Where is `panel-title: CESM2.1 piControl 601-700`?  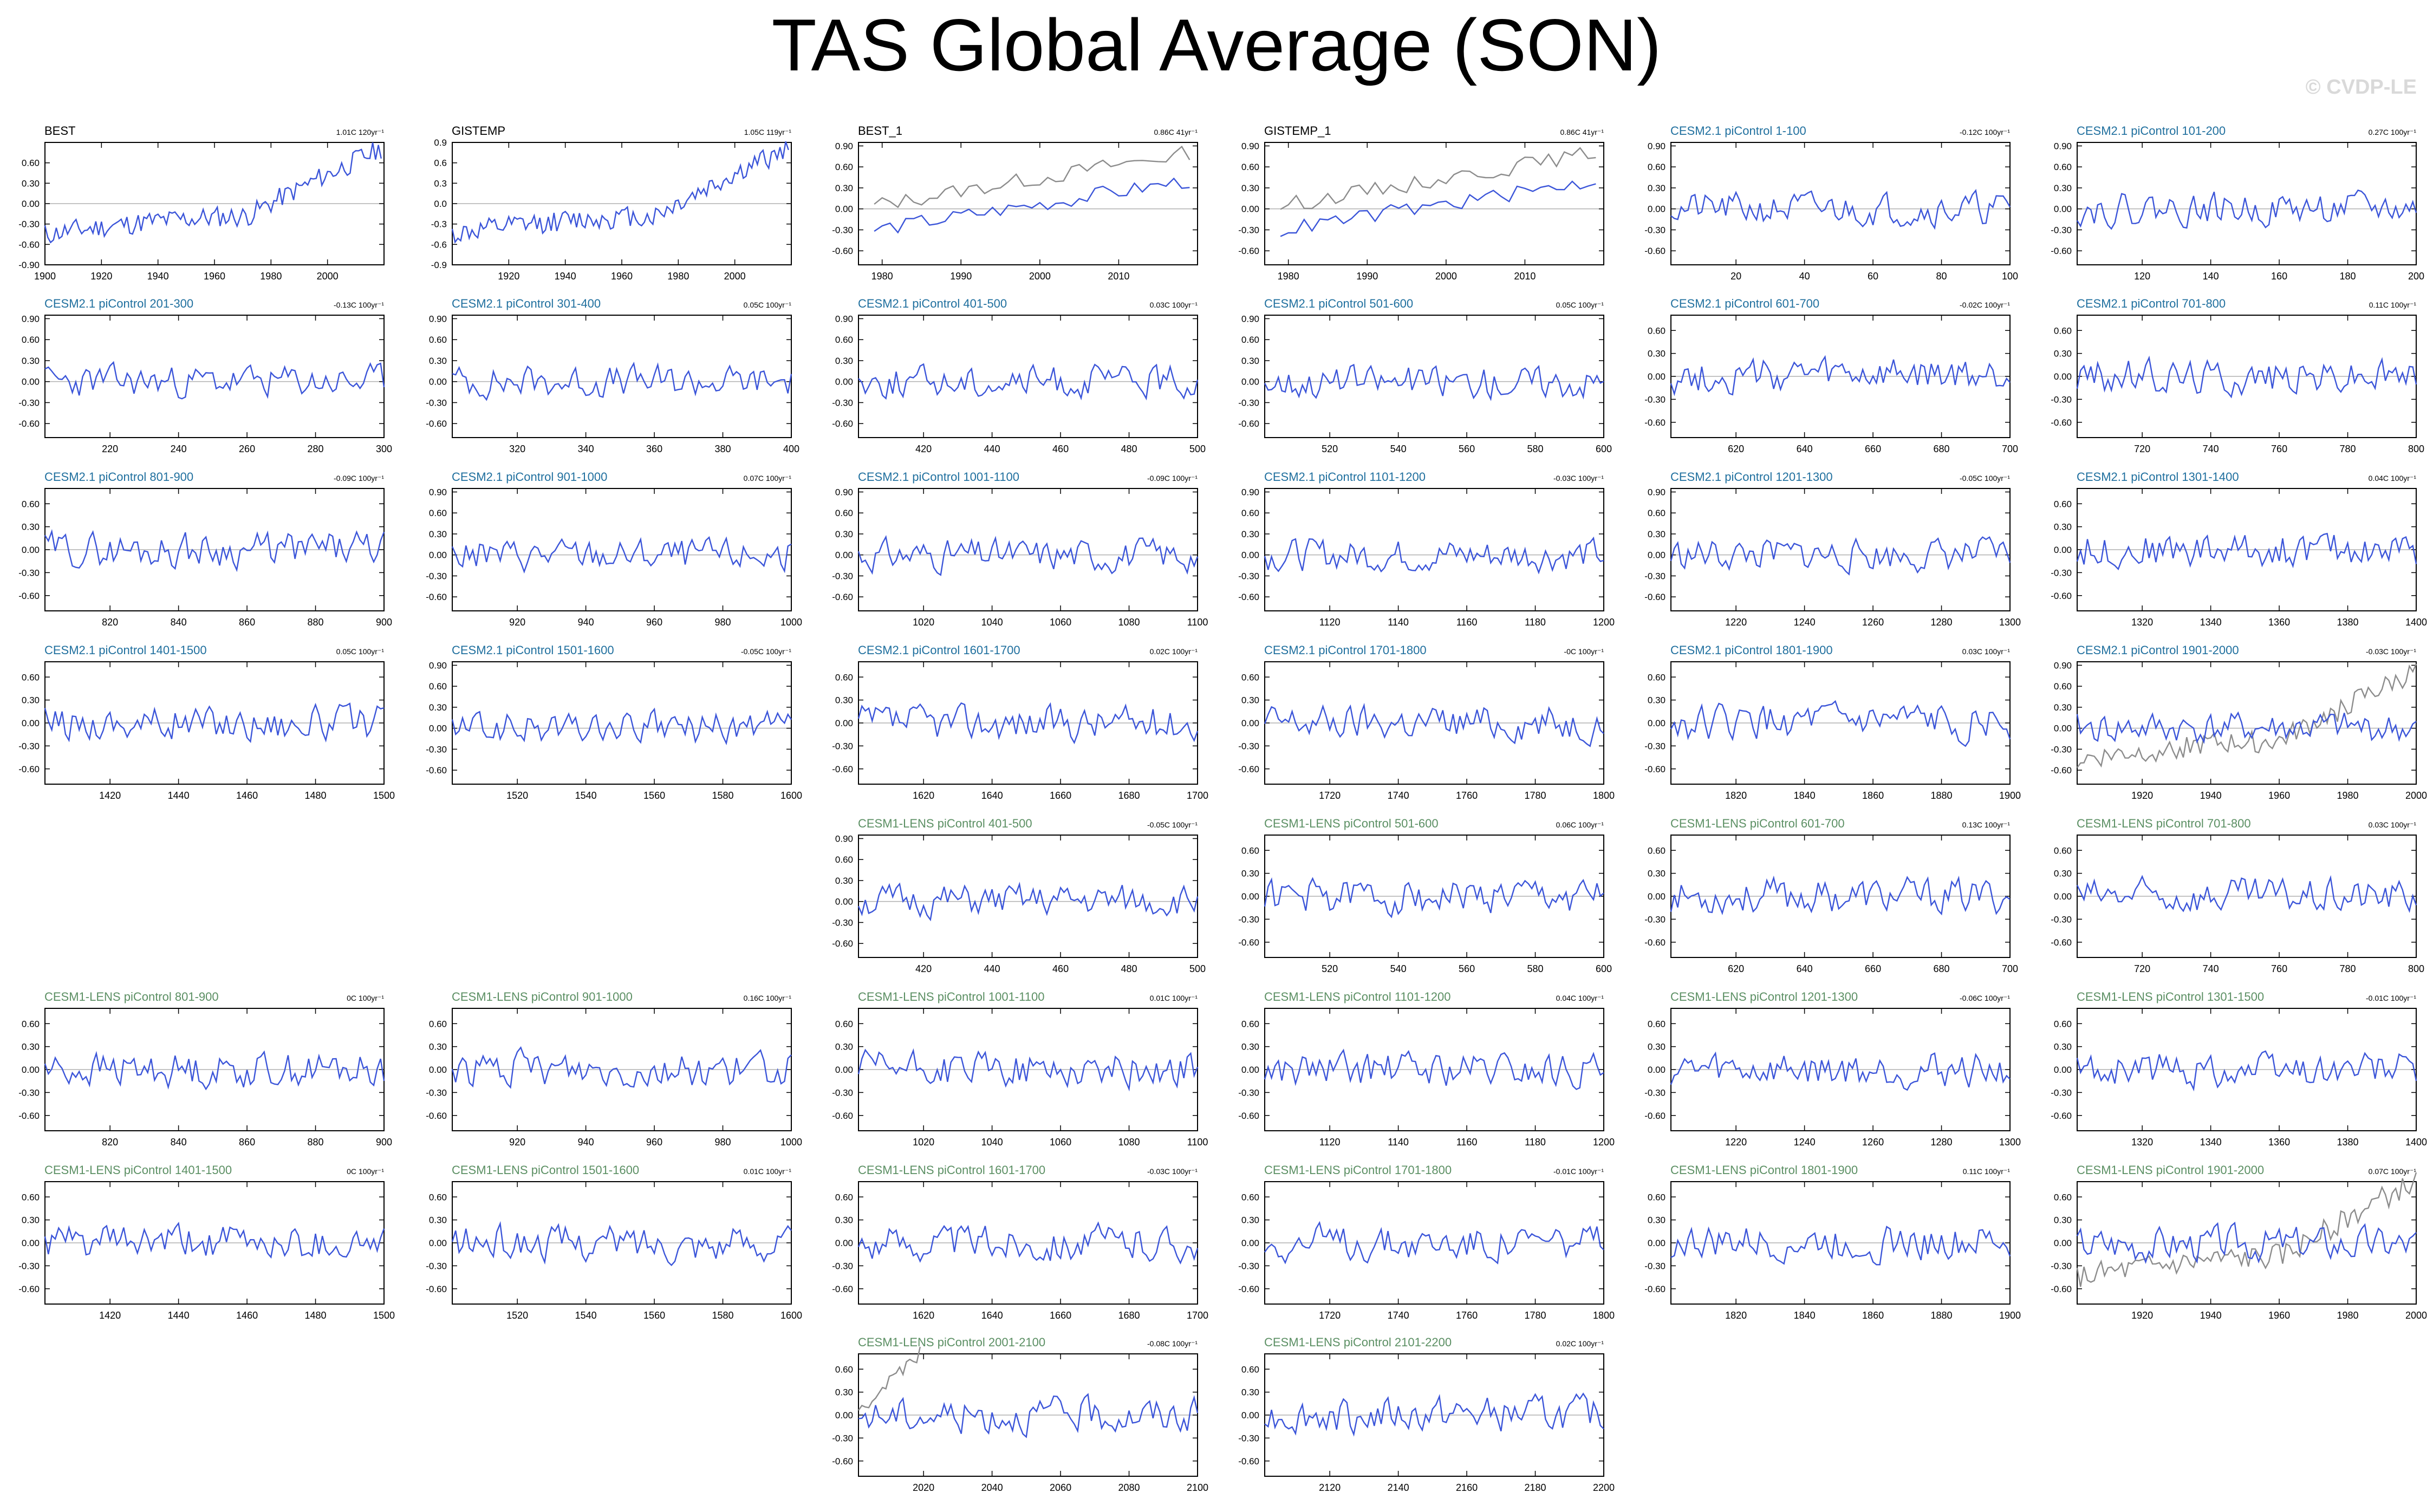
panel-title: CESM2.1 piControl 601-700 is located at coordinates (1744, 303).